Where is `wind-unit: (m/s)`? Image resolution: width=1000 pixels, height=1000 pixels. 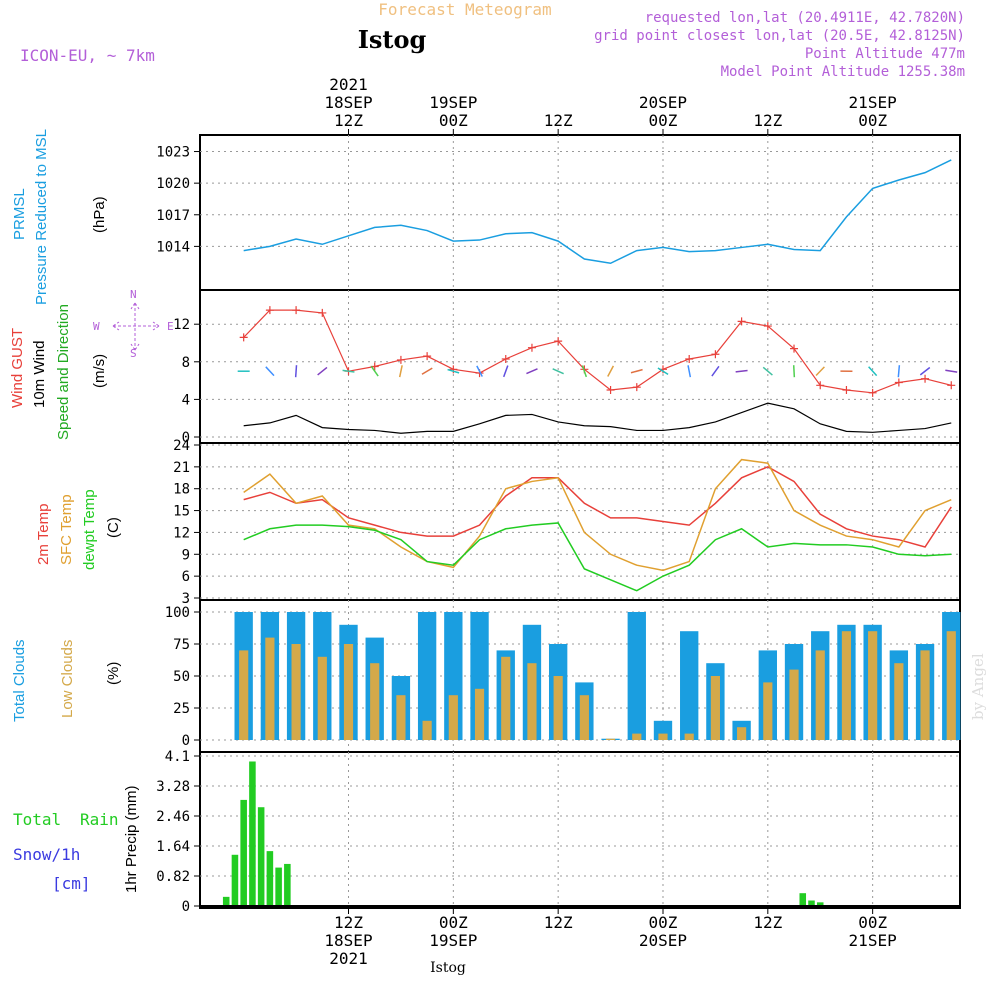 wind-unit: (m/s) is located at coordinates (99, 371).